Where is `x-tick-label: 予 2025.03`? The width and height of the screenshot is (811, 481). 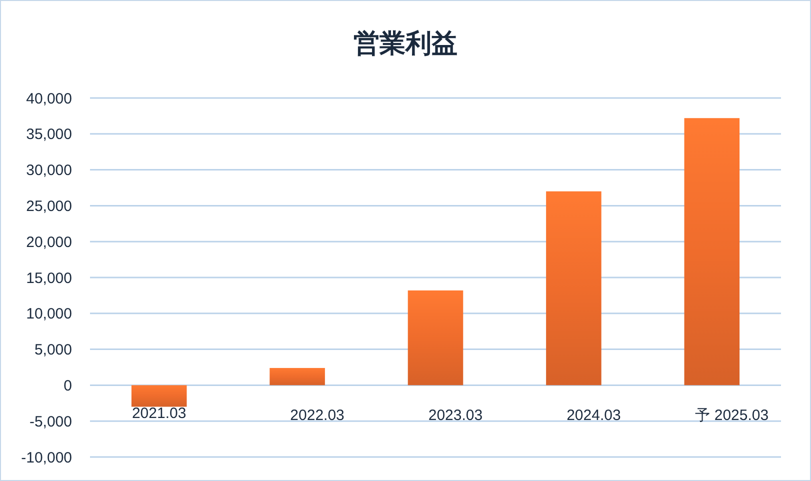 x-tick-label: 予 2025.03 is located at coordinates (732, 415).